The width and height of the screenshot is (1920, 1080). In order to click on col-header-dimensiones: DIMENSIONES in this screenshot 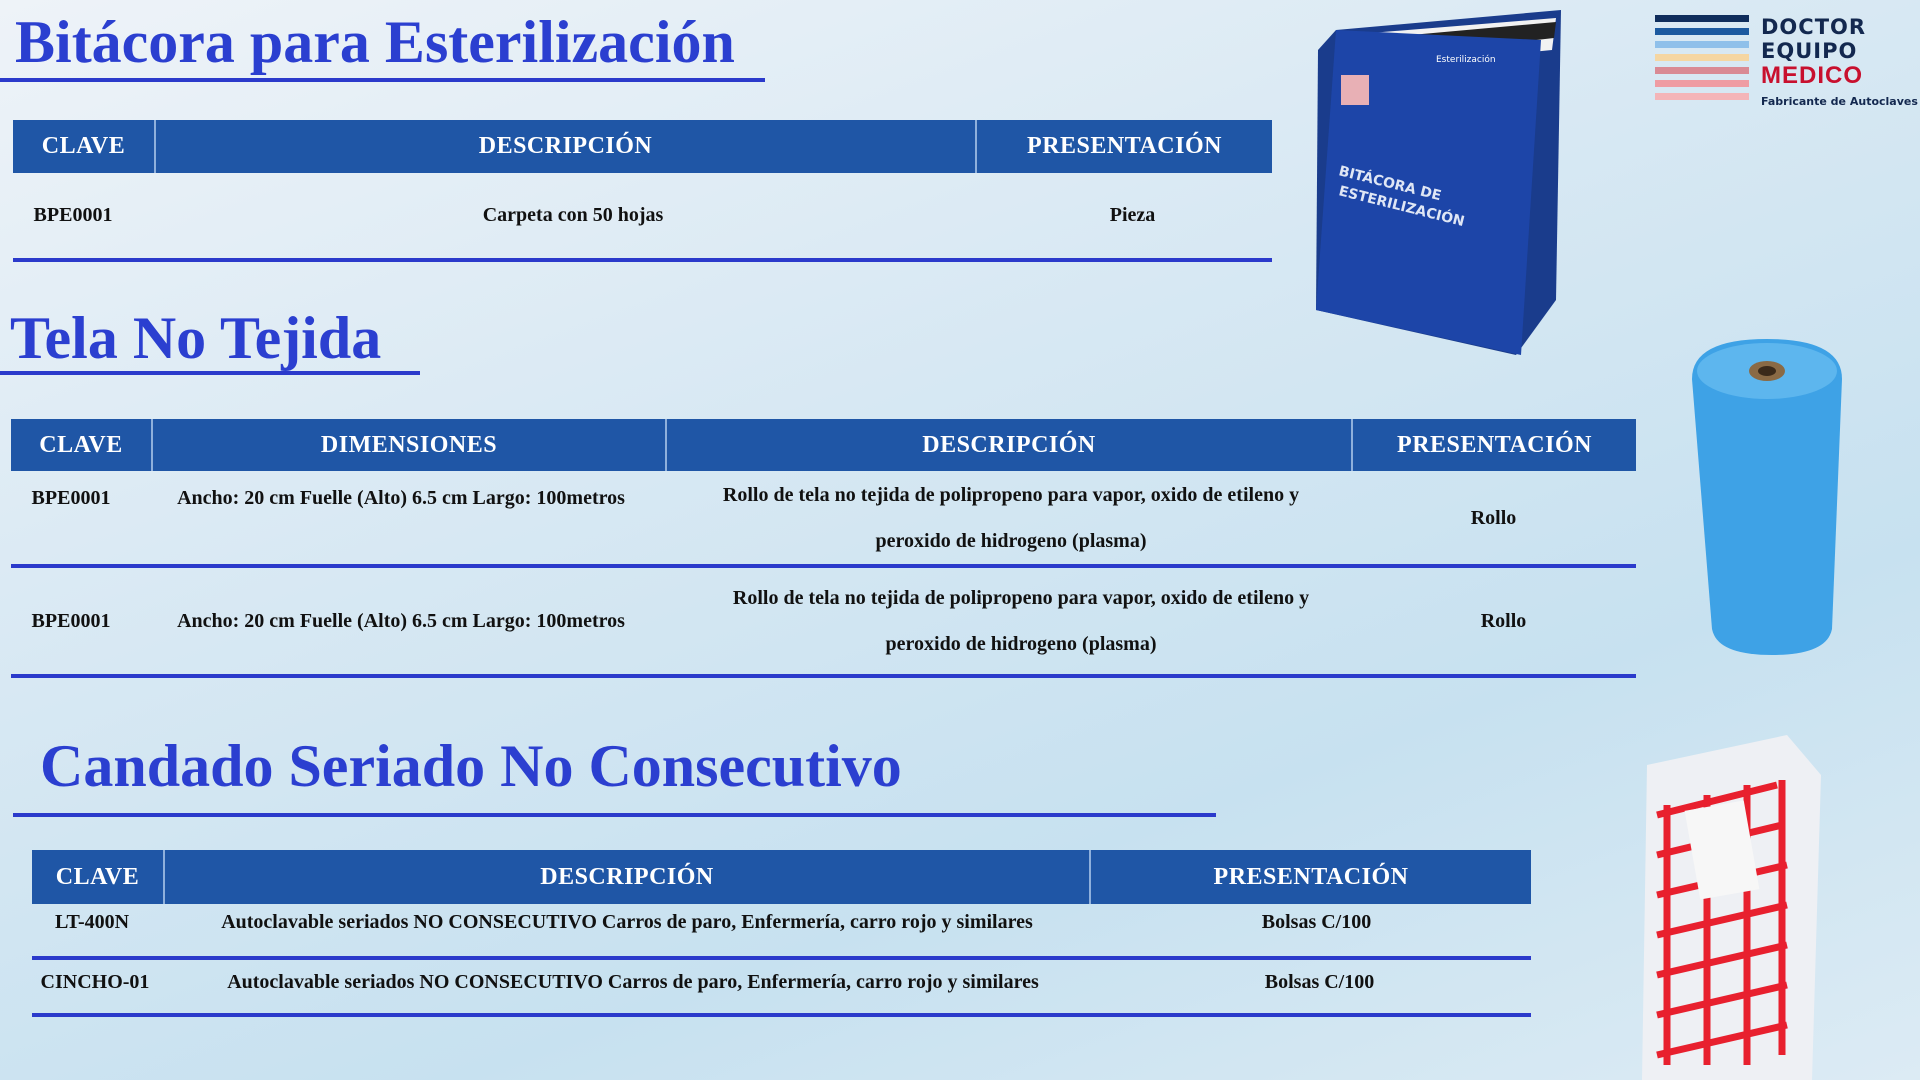, I will do `click(410, 445)`.